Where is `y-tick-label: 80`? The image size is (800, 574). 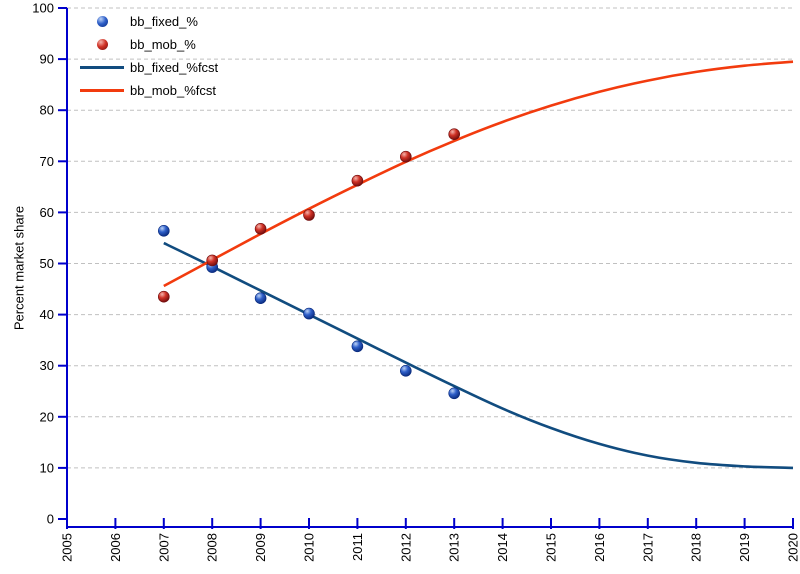 y-tick-label: 80 is located at coordinates (47, 110).